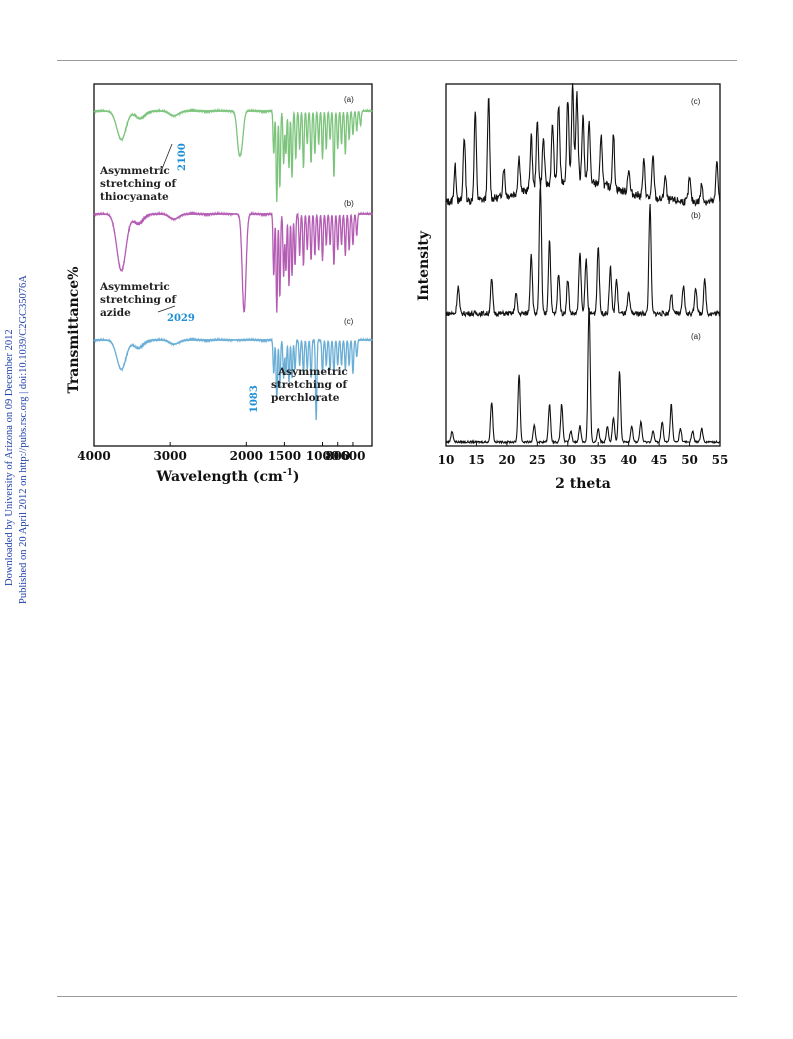 The image size is (793, 1039). Describe the element at coordinates (583, 252) in the screenshot. I see `xrd-series-line-b` at that location.